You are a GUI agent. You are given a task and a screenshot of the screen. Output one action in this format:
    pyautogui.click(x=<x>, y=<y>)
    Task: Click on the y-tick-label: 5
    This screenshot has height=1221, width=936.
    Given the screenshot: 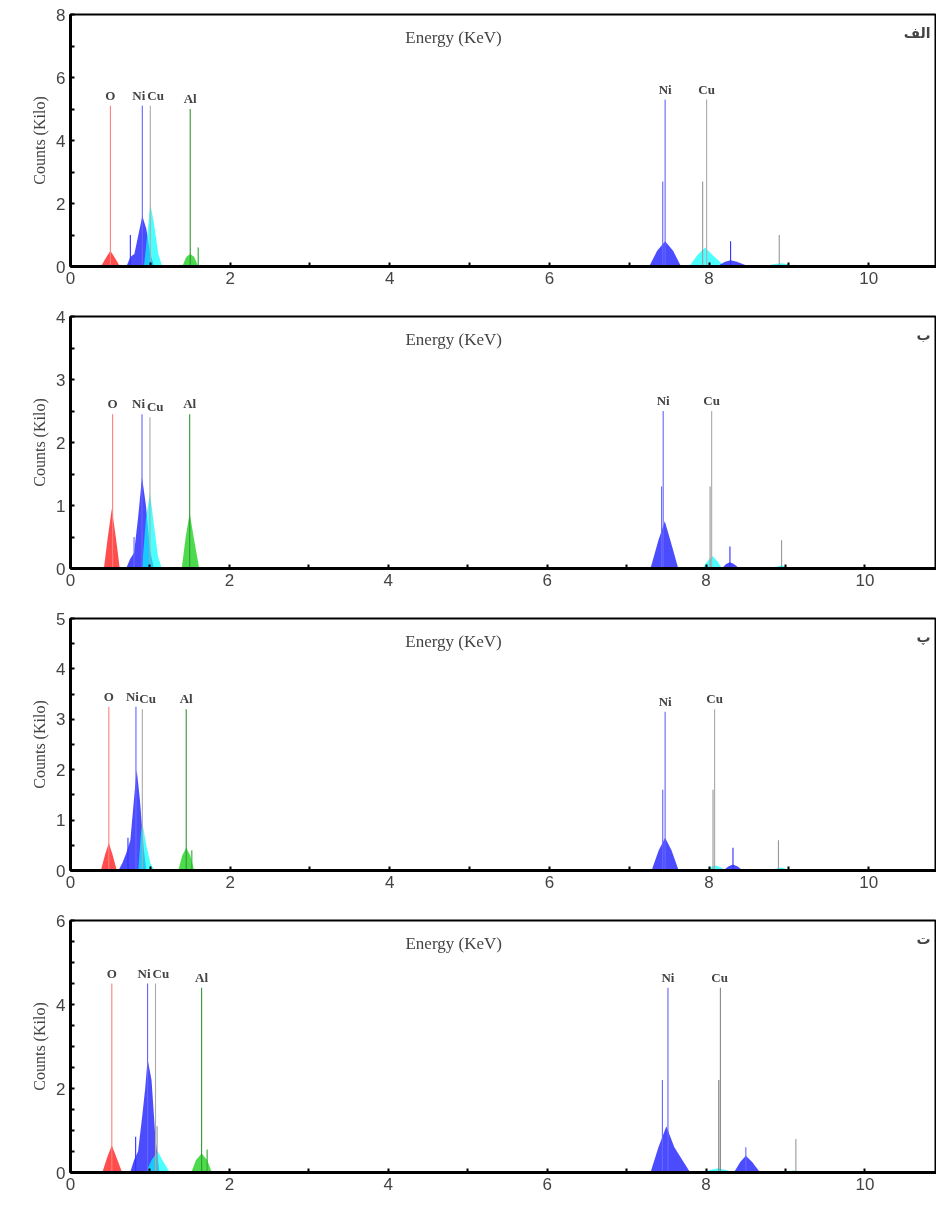 What is the action you would take?
    pyautogui.click(x=61, y=619)
    